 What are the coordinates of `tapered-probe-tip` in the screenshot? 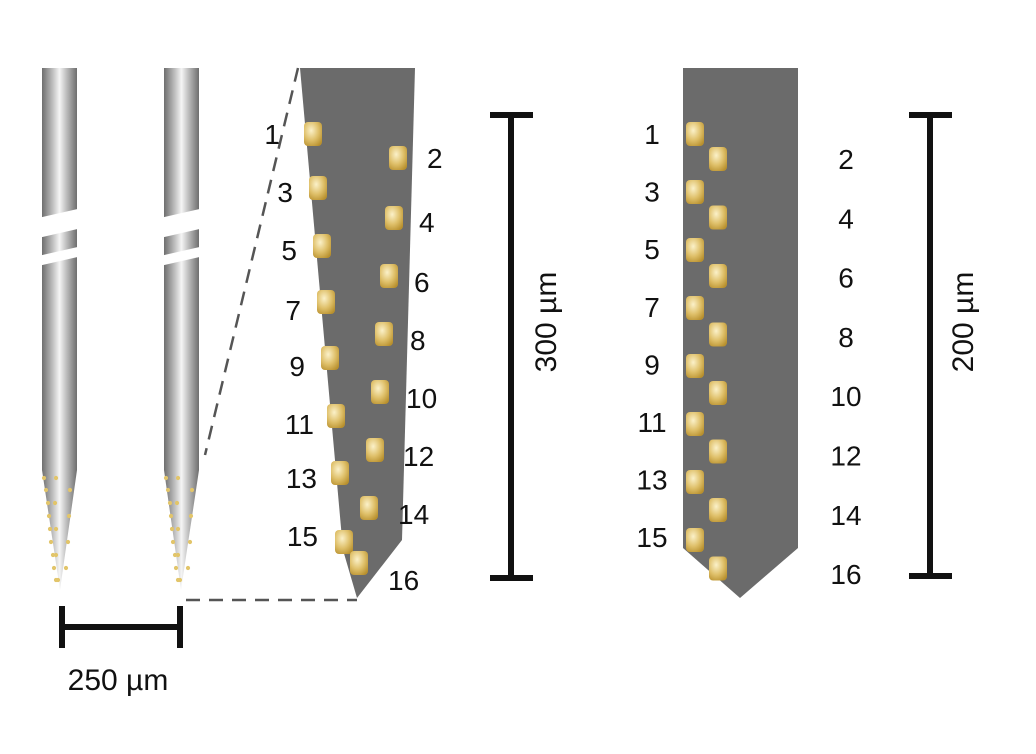 It's located at (357, 333).